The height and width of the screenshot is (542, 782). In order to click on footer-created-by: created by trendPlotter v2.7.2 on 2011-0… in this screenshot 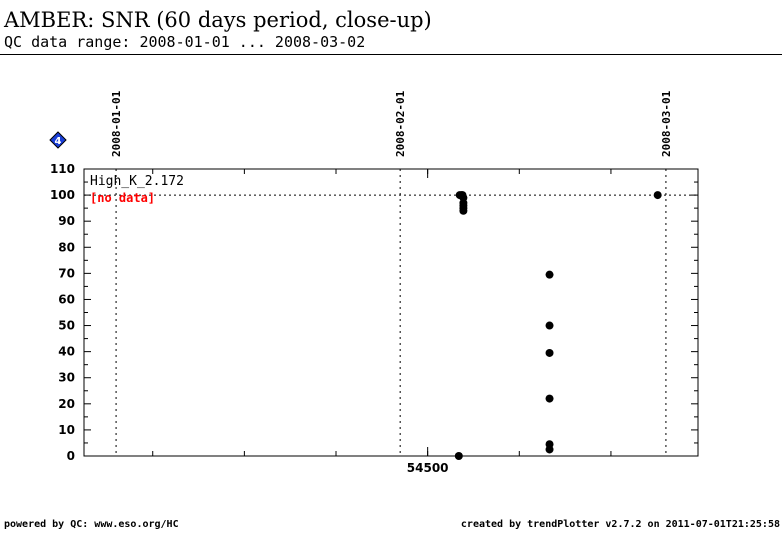, I will do `click(620, 524)`.